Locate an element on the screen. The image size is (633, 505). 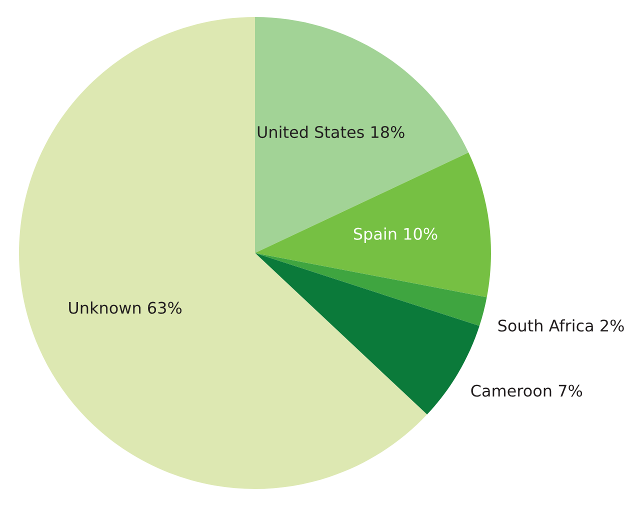
slice-label: United States 18% is located at coordinates (331, 132).